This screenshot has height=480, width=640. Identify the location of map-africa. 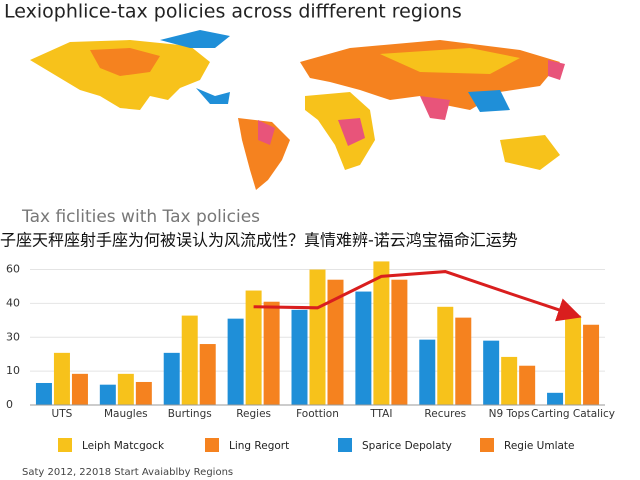
(340, 131).